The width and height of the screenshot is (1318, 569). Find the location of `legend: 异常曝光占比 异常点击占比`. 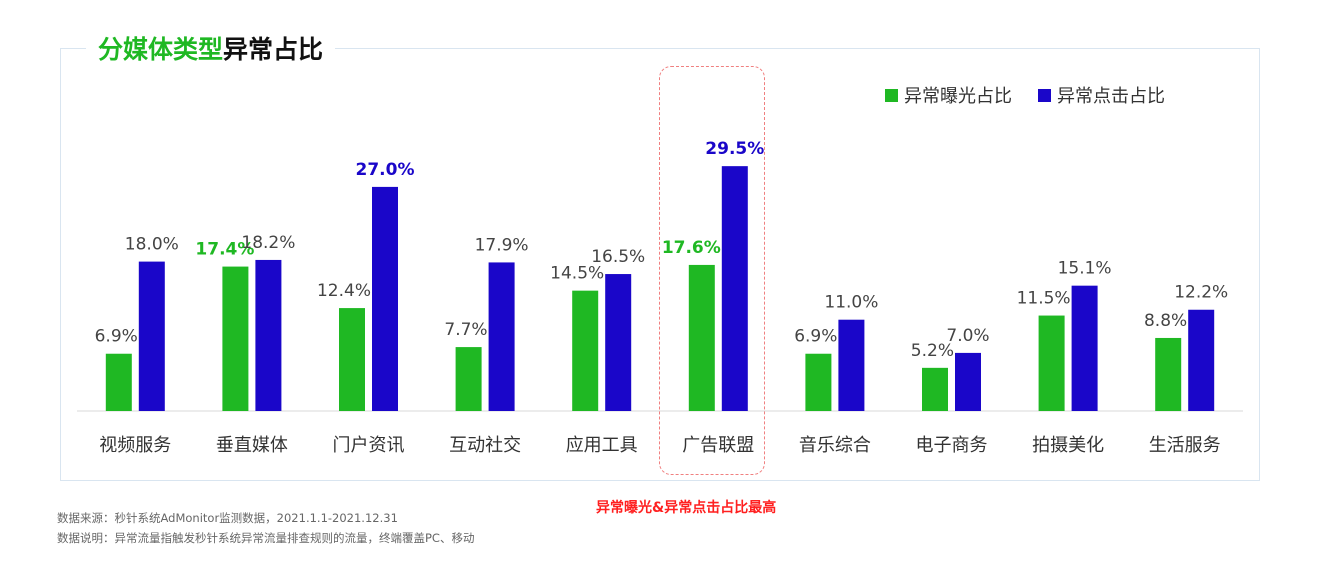

legend: 异常曝光占比 异常点击占比 is located at coordinates (1025, 95).